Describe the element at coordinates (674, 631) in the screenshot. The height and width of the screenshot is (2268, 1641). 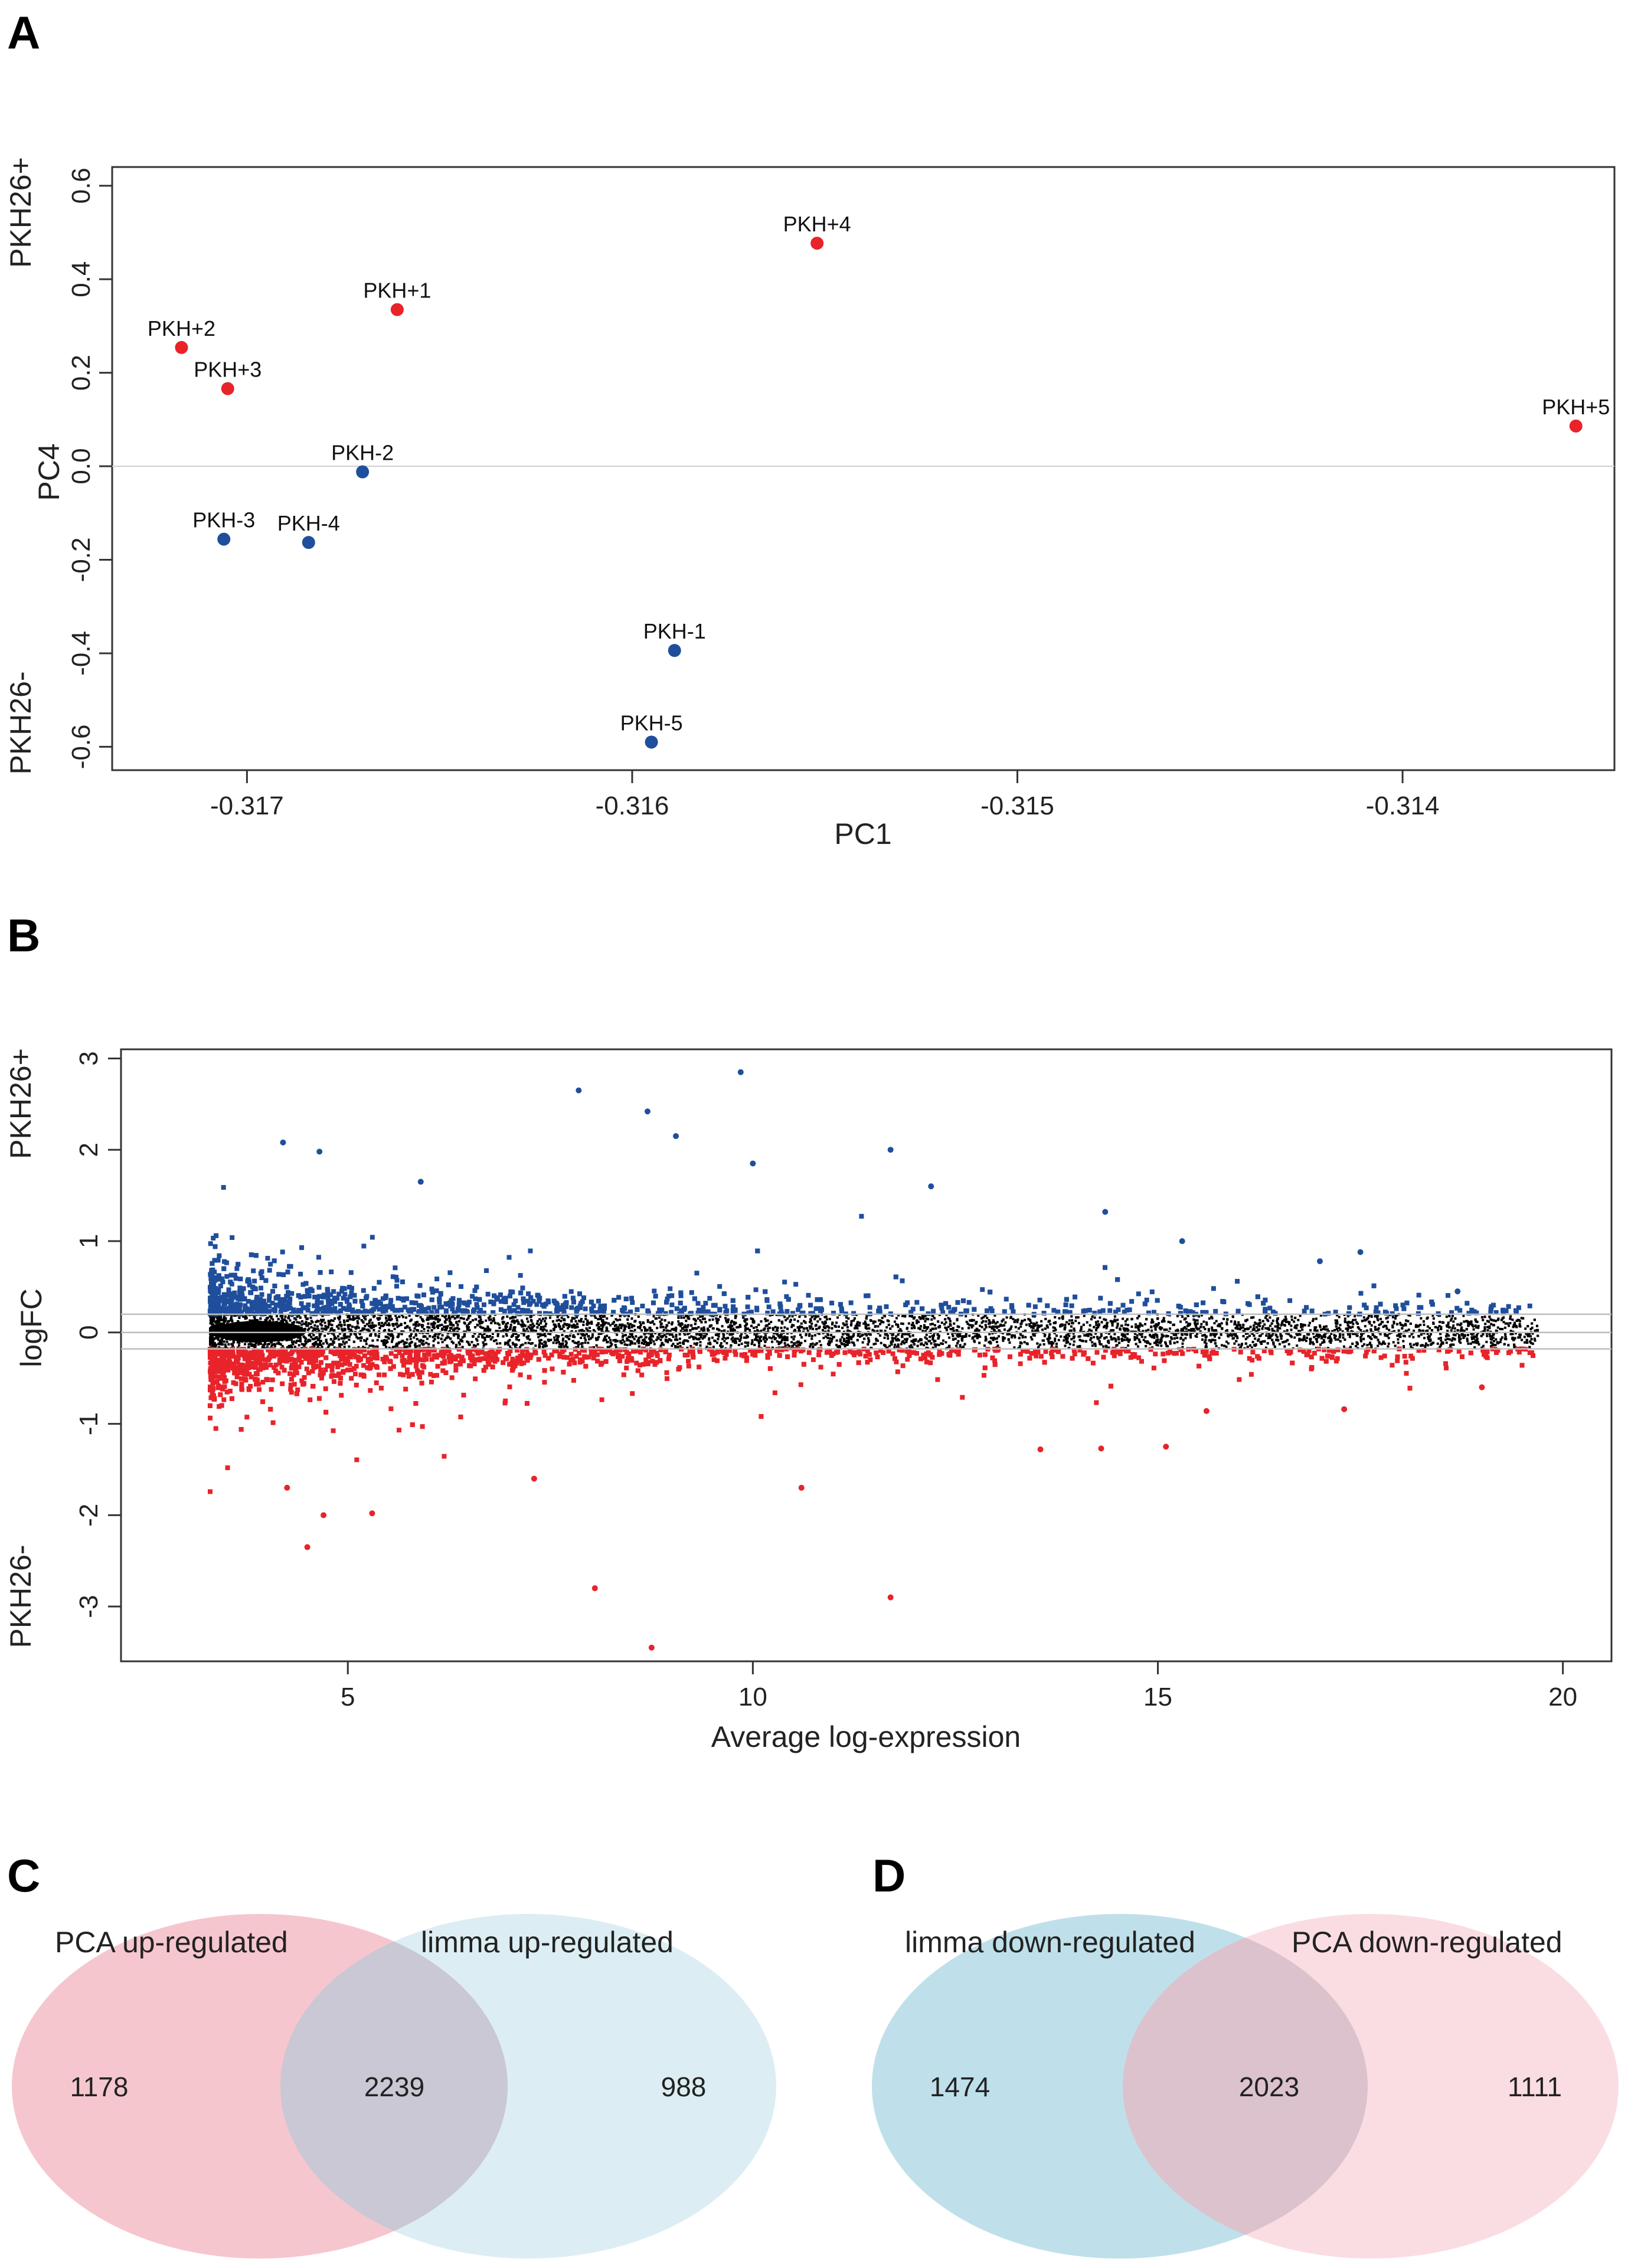
I see `pca-point-label: PKH-1` at that location.